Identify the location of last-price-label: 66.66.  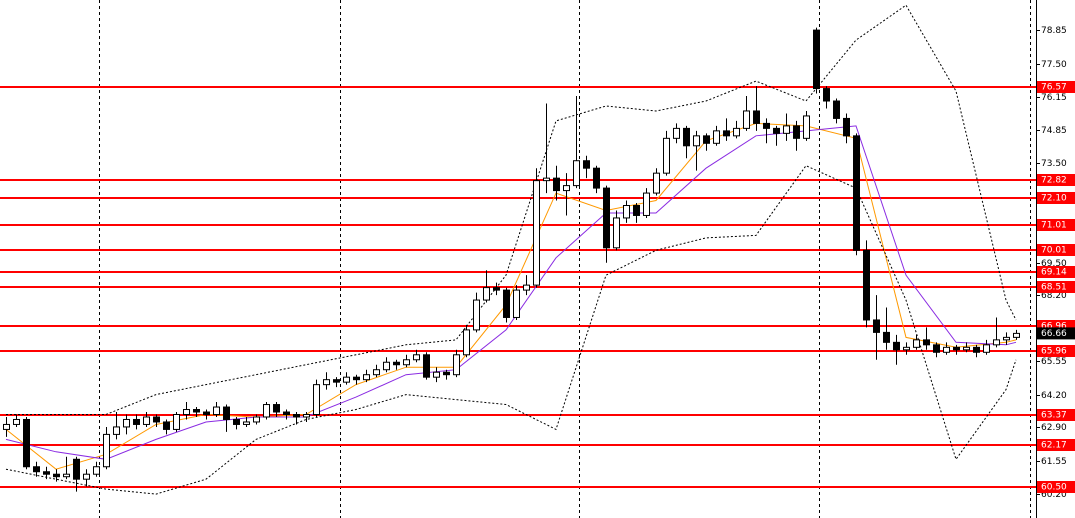
(1054, 334).